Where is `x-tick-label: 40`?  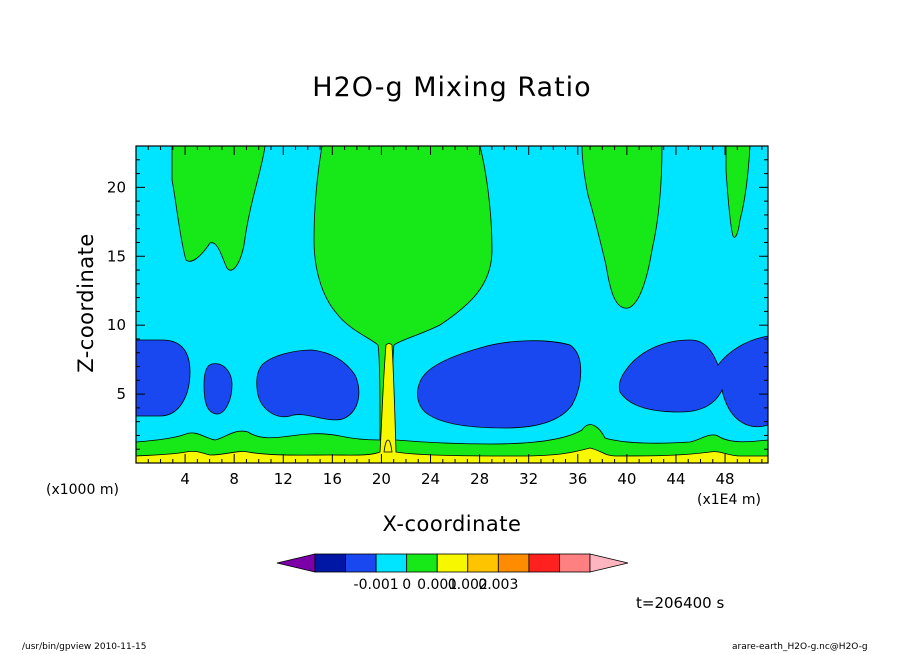 x-tick-label: 40 is located at coordinates (626, 479).